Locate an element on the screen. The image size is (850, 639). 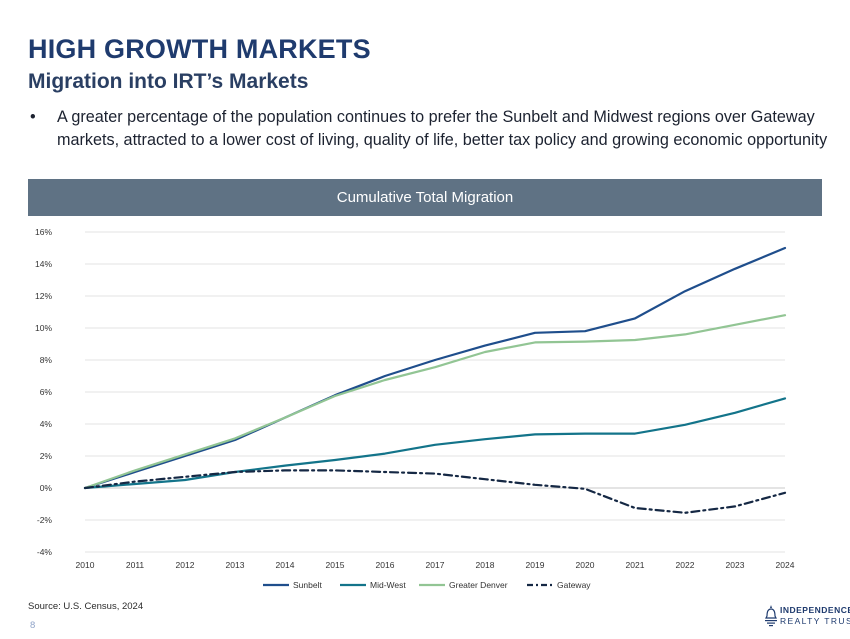
chart-legend: Sunbelt Mid-West Greater Denver Gateway is located at coordinates (427, 585).